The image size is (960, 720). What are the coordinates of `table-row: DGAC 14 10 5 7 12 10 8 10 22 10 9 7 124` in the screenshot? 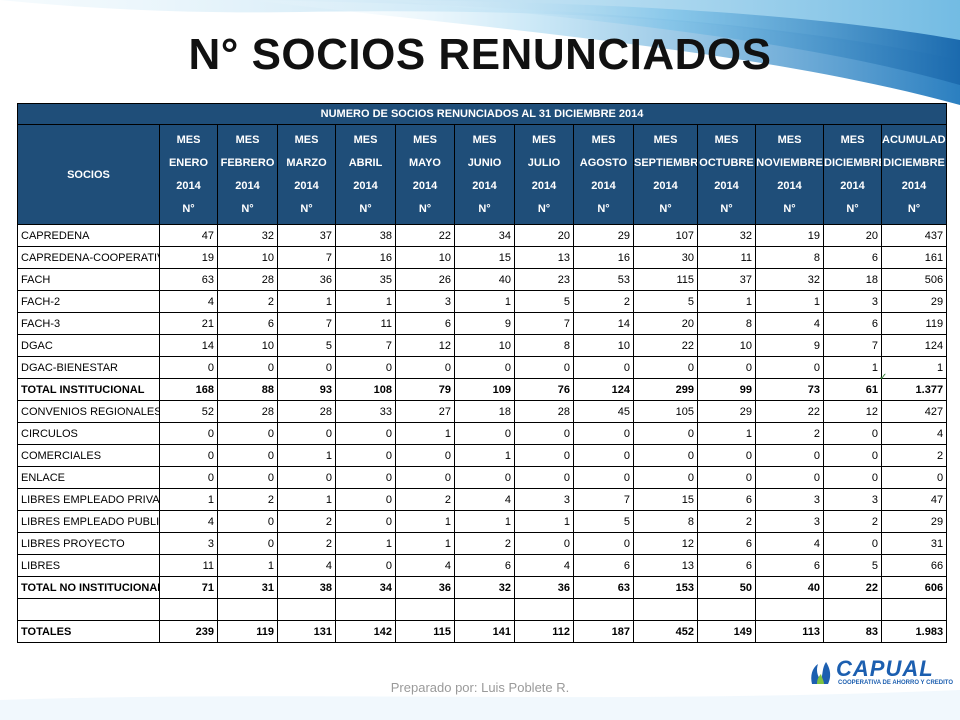 It's located at (482, 345).